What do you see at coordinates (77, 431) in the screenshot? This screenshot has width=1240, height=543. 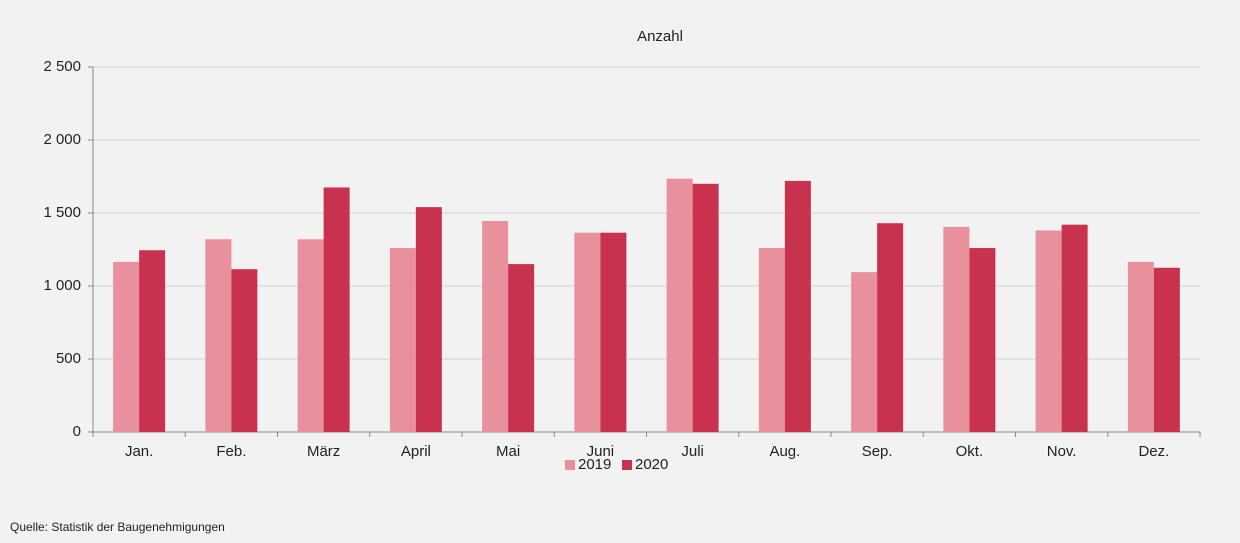 I see `y-tick-label: 0` at bounding box center [77, 431].